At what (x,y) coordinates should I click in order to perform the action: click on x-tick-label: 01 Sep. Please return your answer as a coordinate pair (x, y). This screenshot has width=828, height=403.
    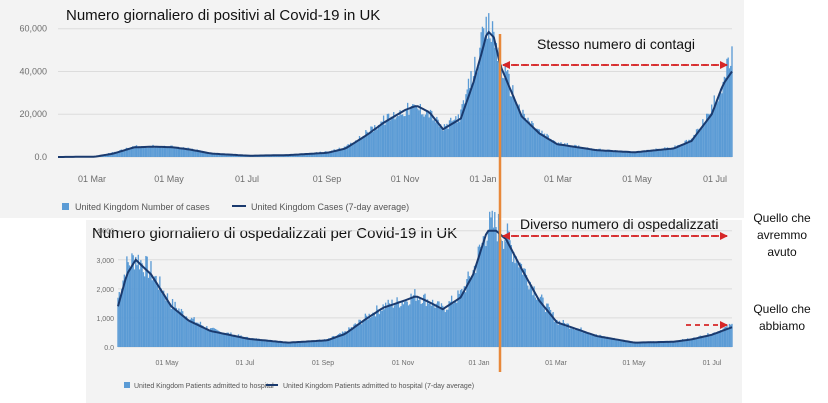
    Looking at the image, I should click on (327, 179).